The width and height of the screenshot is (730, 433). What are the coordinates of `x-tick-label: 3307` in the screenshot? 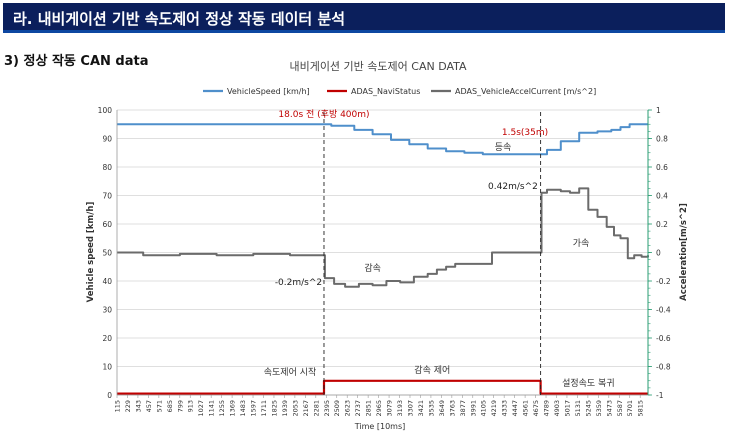 It's located at (410, 408).